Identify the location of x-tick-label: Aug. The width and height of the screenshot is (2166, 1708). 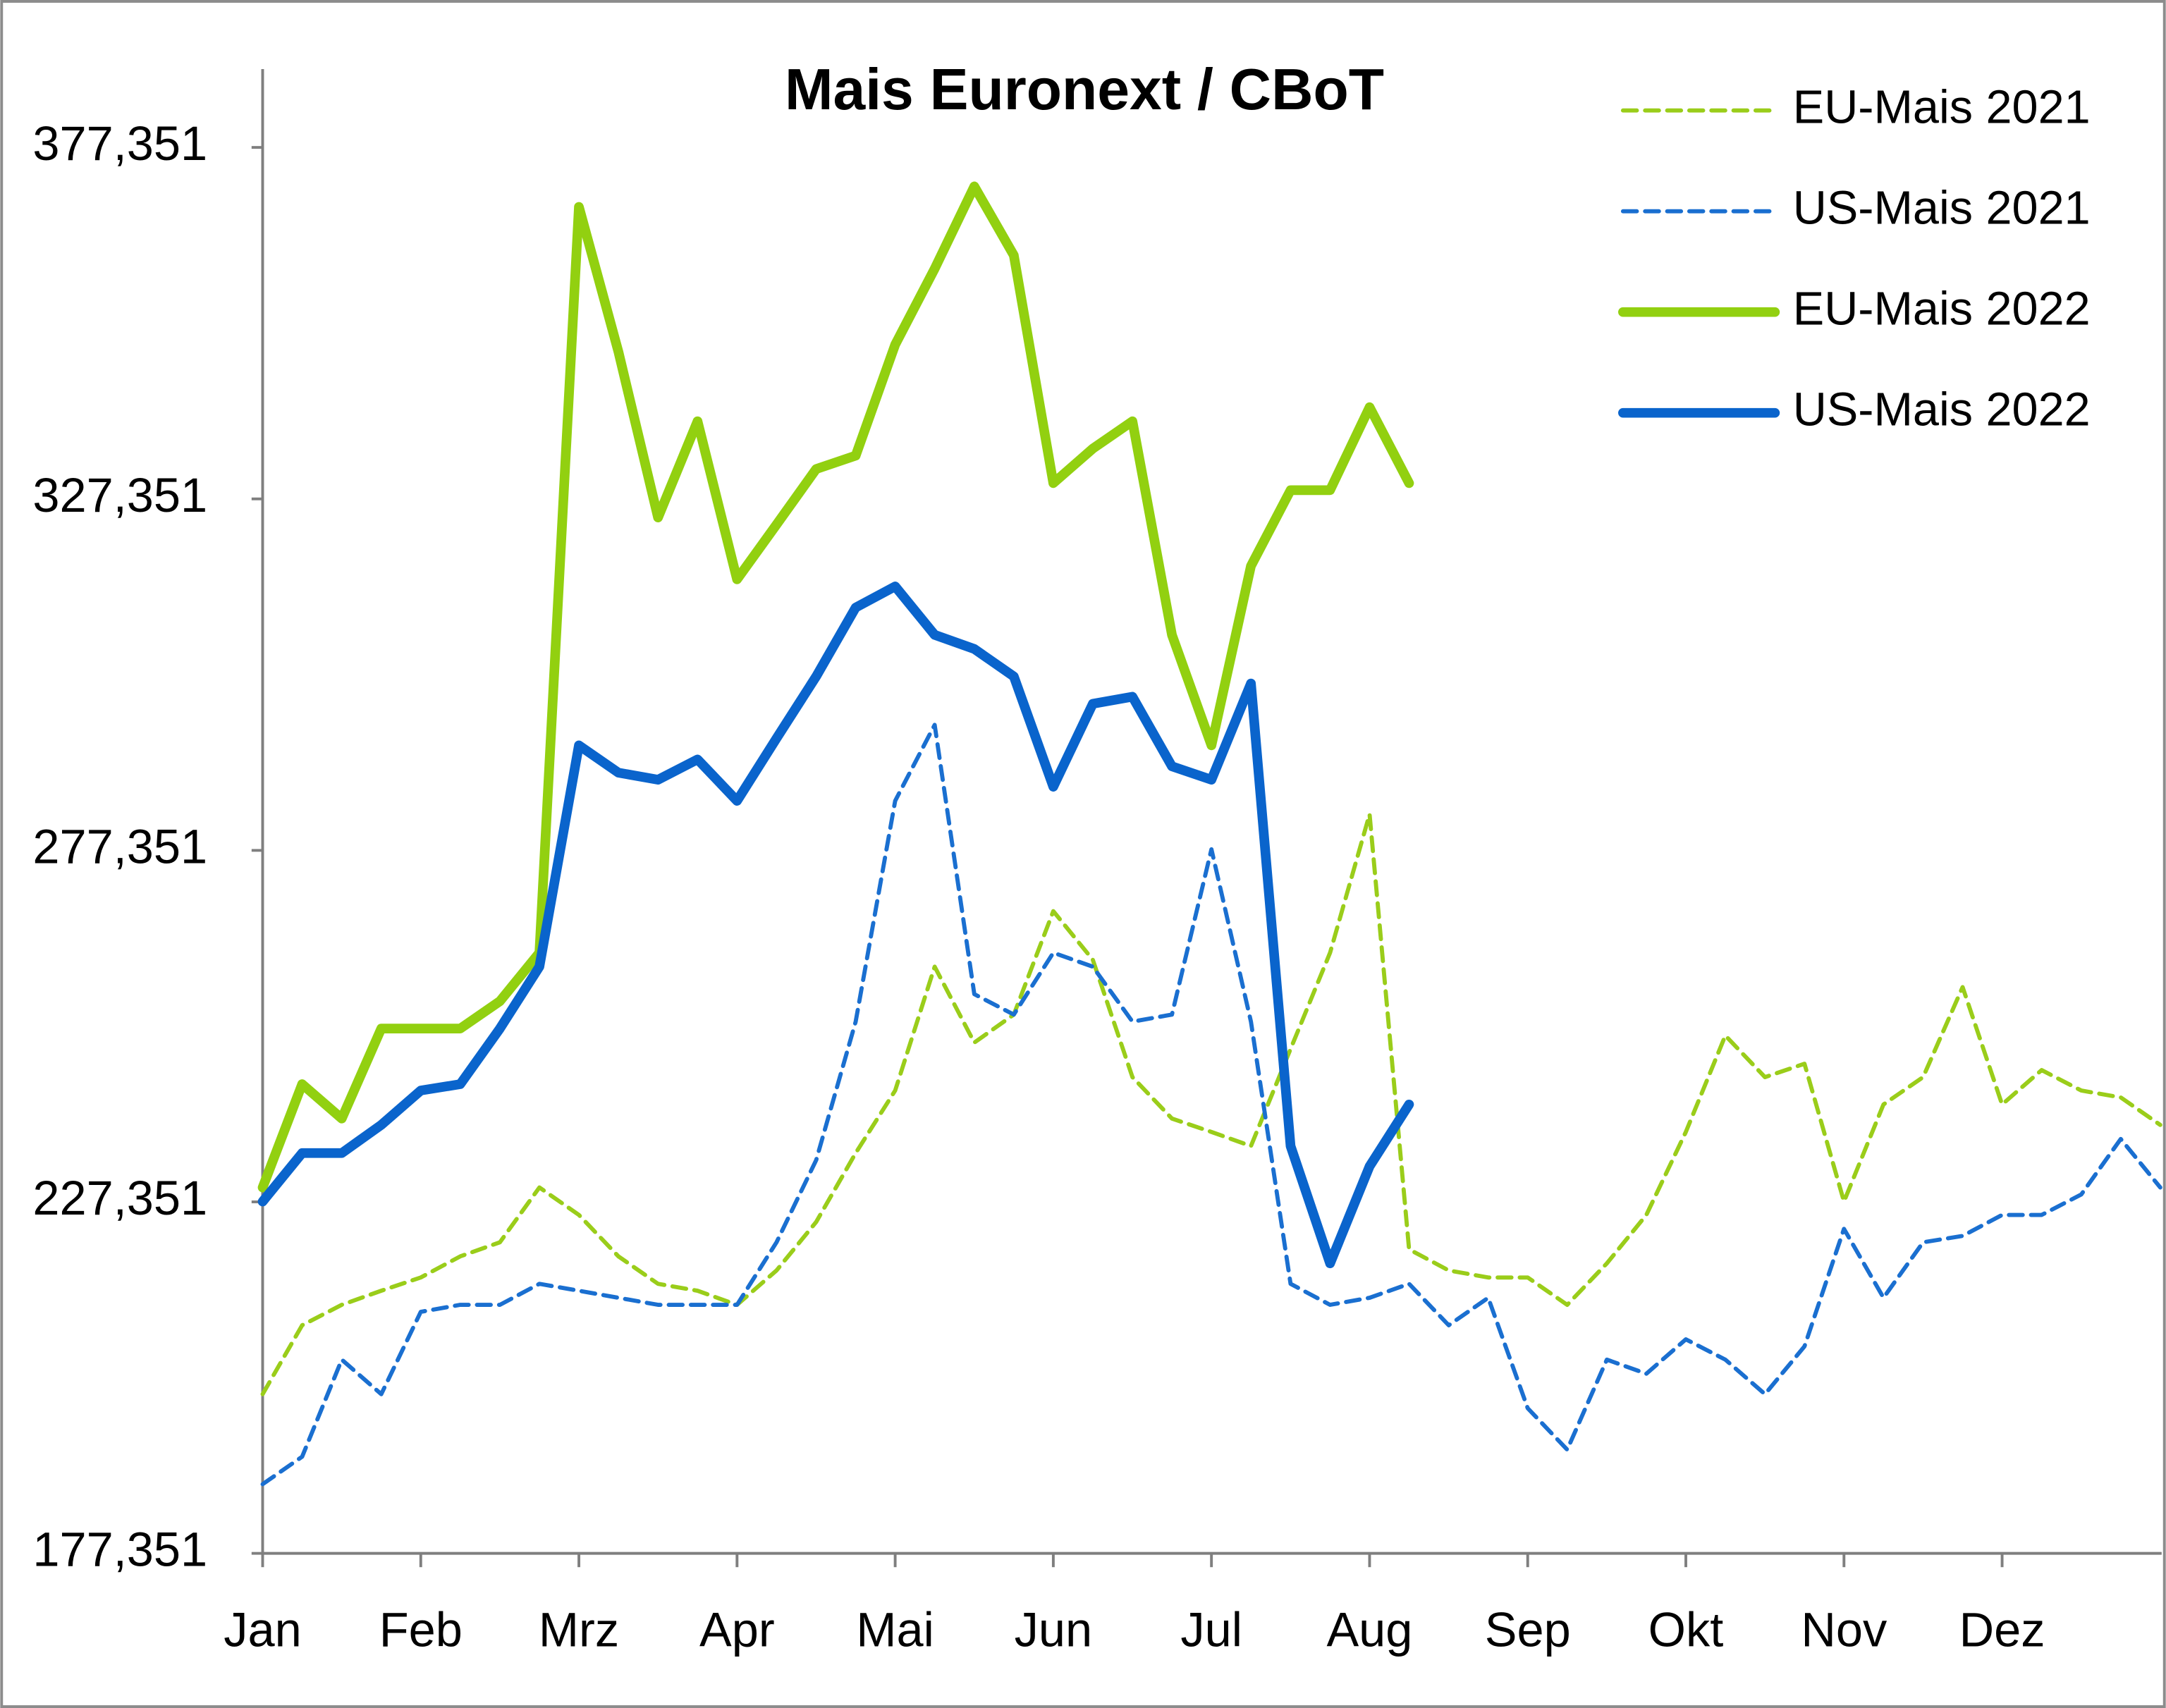
(1369, 1629).